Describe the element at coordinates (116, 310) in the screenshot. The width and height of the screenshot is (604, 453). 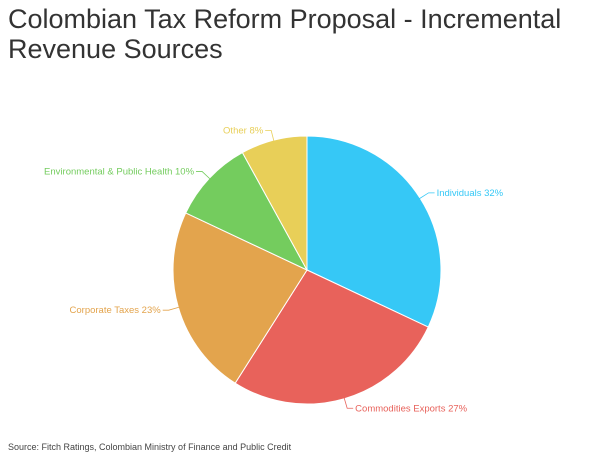
I see `data-label: Corporate Taxes 23%` at that location.